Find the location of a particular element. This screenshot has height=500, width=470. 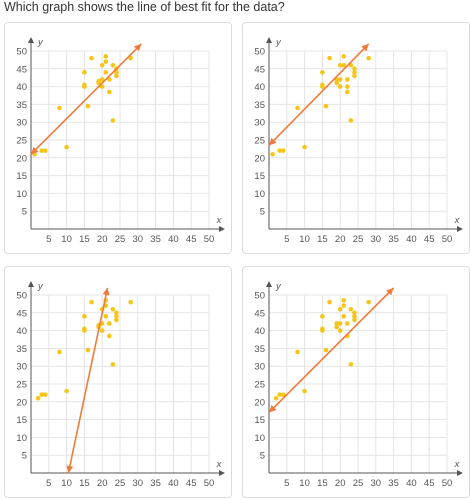

y-tick-label: 5 is located at coordinates (24, 456).